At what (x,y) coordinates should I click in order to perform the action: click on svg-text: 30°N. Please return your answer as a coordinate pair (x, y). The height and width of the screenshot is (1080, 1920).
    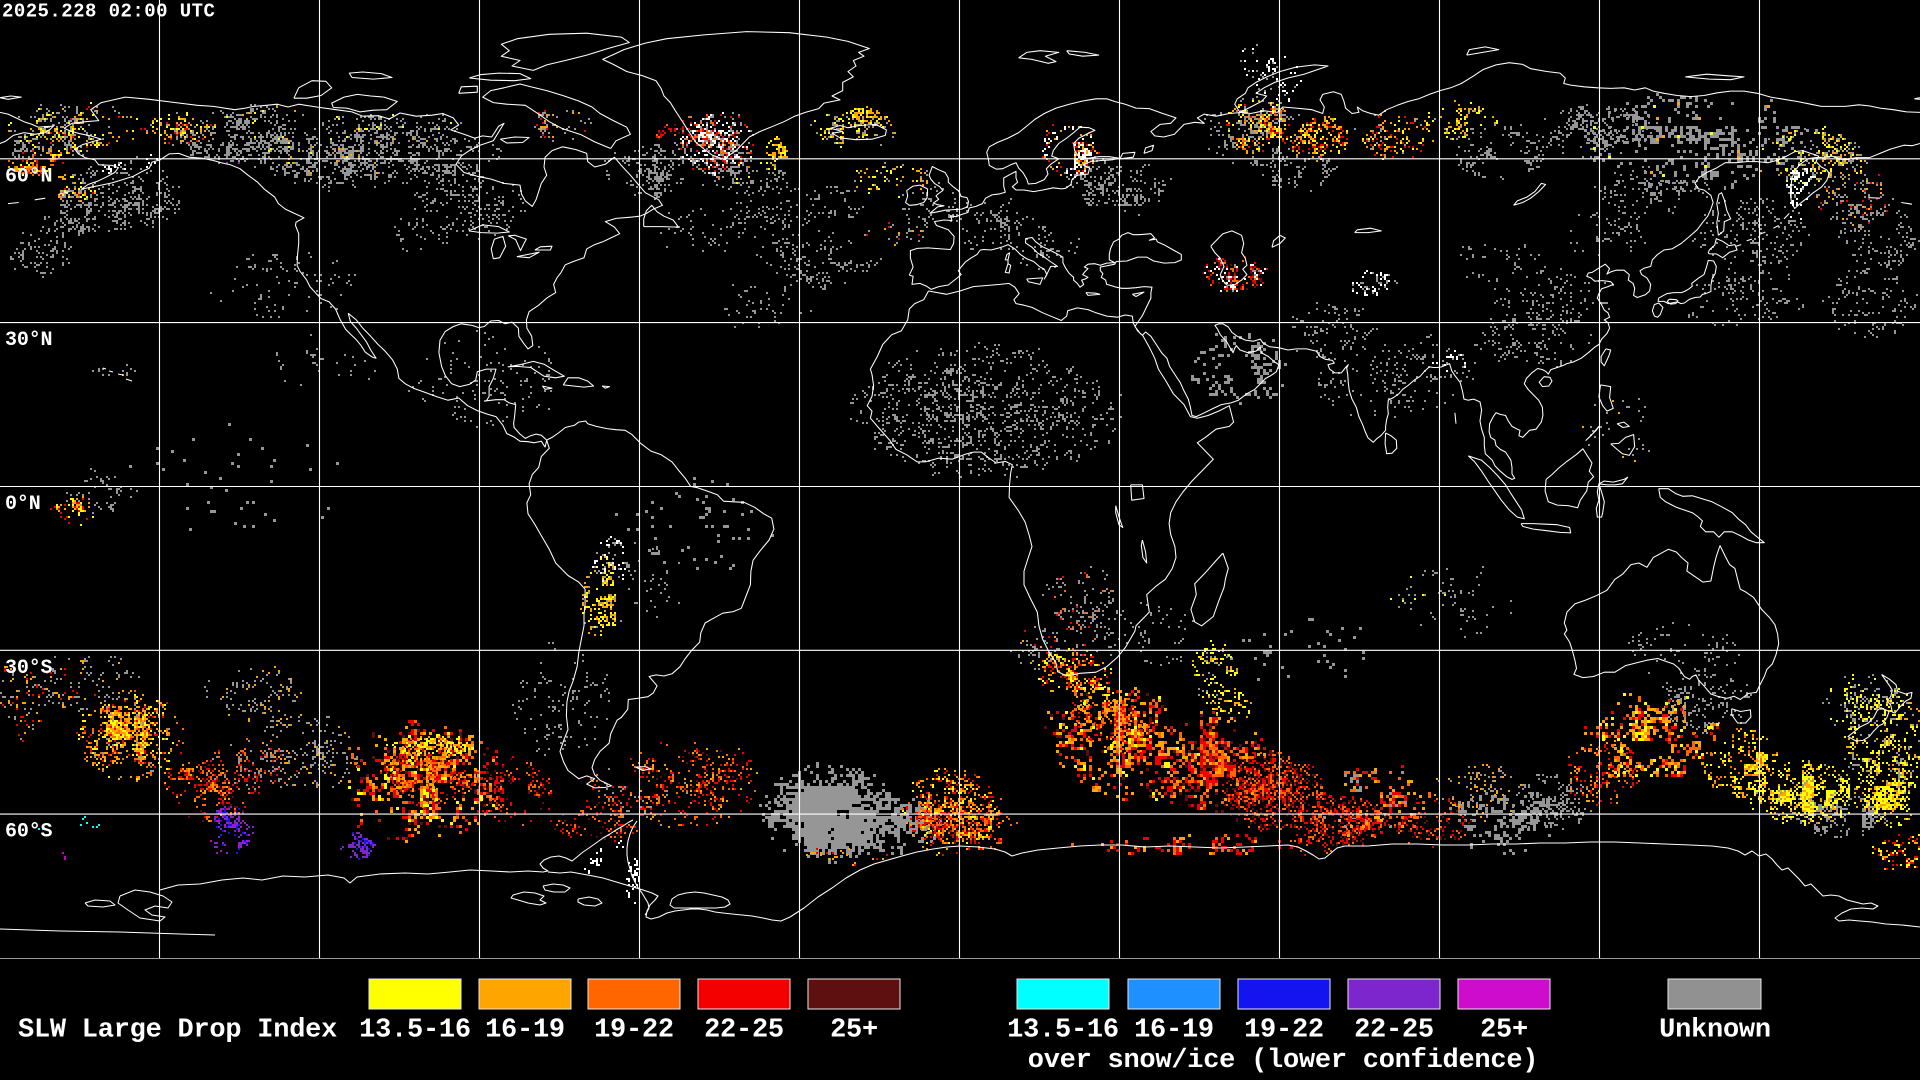
    Looking at the image, I should click on (28, 340).